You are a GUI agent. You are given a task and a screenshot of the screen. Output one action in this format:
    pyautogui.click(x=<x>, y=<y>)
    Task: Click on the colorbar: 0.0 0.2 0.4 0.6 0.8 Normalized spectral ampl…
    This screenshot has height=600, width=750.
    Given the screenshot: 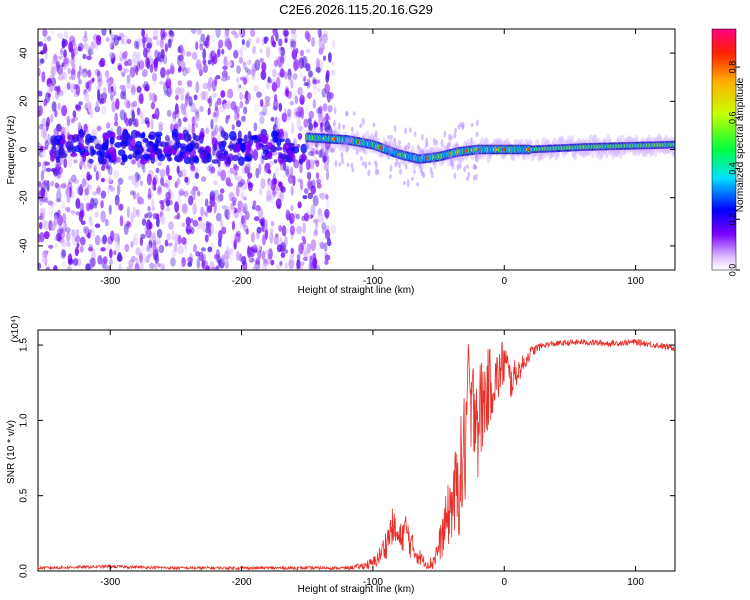 What is the action you would take?
    pyautogui.click(x=728, y=152)
    